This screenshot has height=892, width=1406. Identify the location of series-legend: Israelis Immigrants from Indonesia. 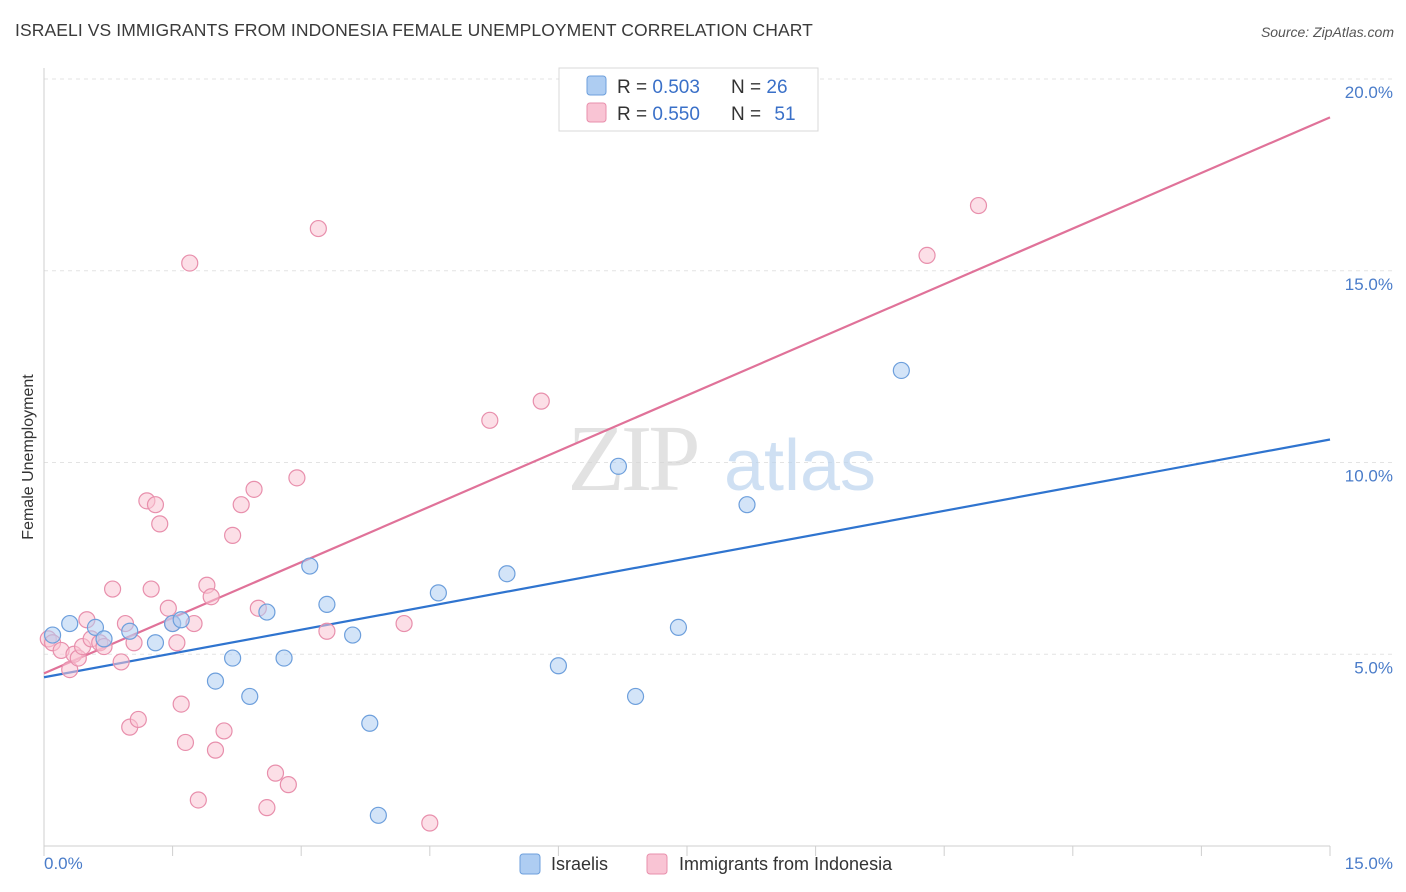
(706, 864).